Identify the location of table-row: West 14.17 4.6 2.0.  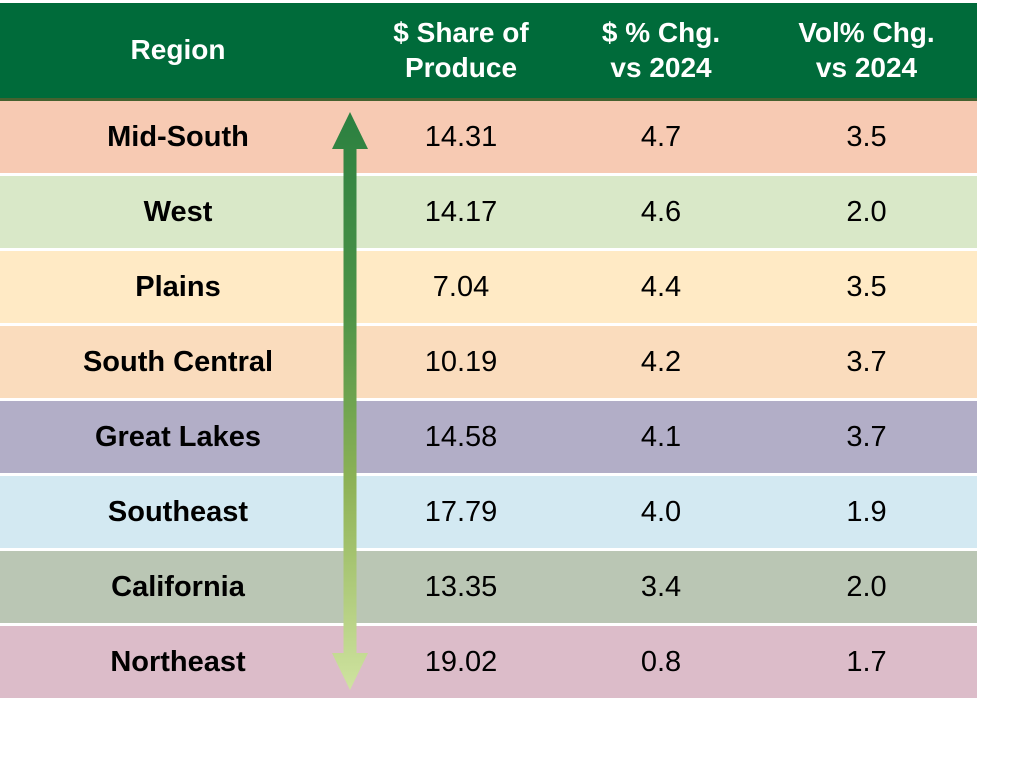
(488, 213).